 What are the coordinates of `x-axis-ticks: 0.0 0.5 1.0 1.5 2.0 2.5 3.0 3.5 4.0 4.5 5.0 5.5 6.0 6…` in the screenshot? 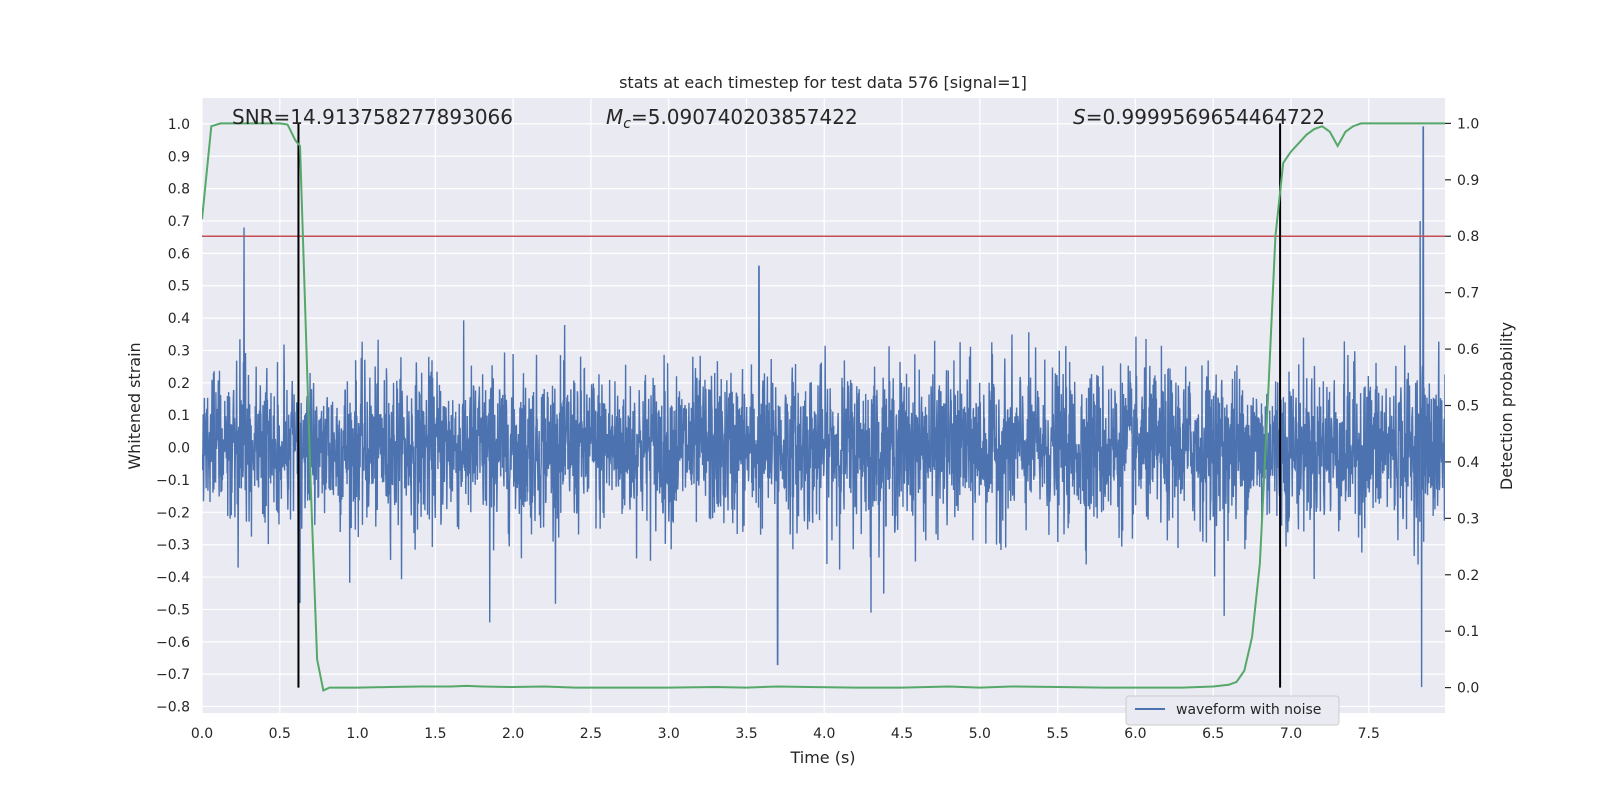 It's located at (785, 734).